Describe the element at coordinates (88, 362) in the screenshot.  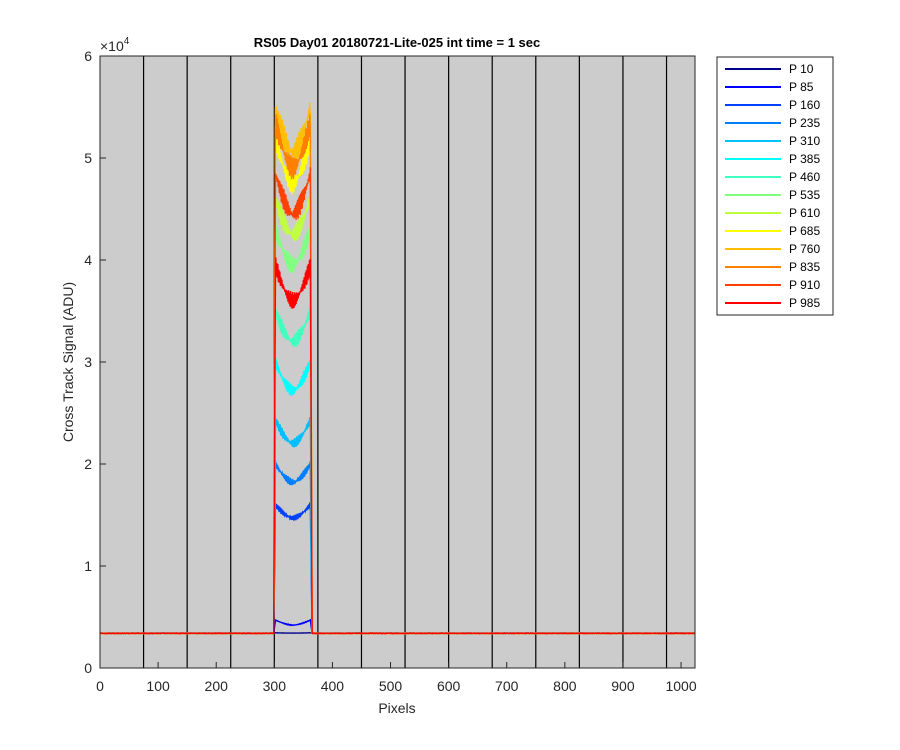
I see `y-tick-label-3: 3` at that location.